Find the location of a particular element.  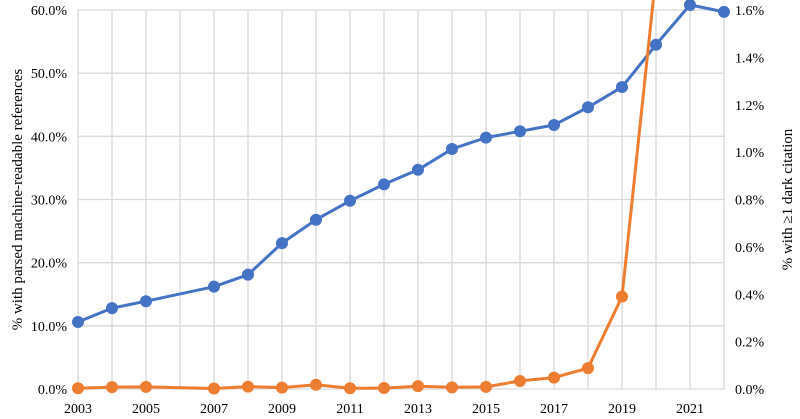

y-left-tick-label: 0.0% is located at coordinates (53, 390).